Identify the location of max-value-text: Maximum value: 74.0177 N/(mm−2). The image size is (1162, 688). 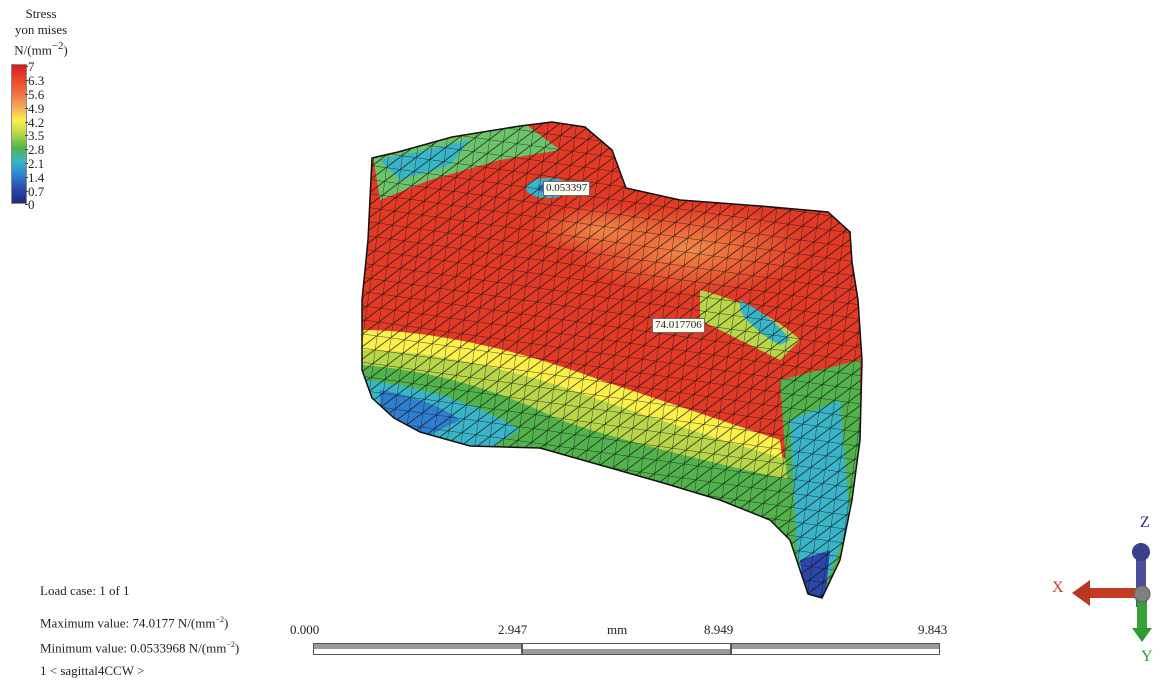
(134, 623).